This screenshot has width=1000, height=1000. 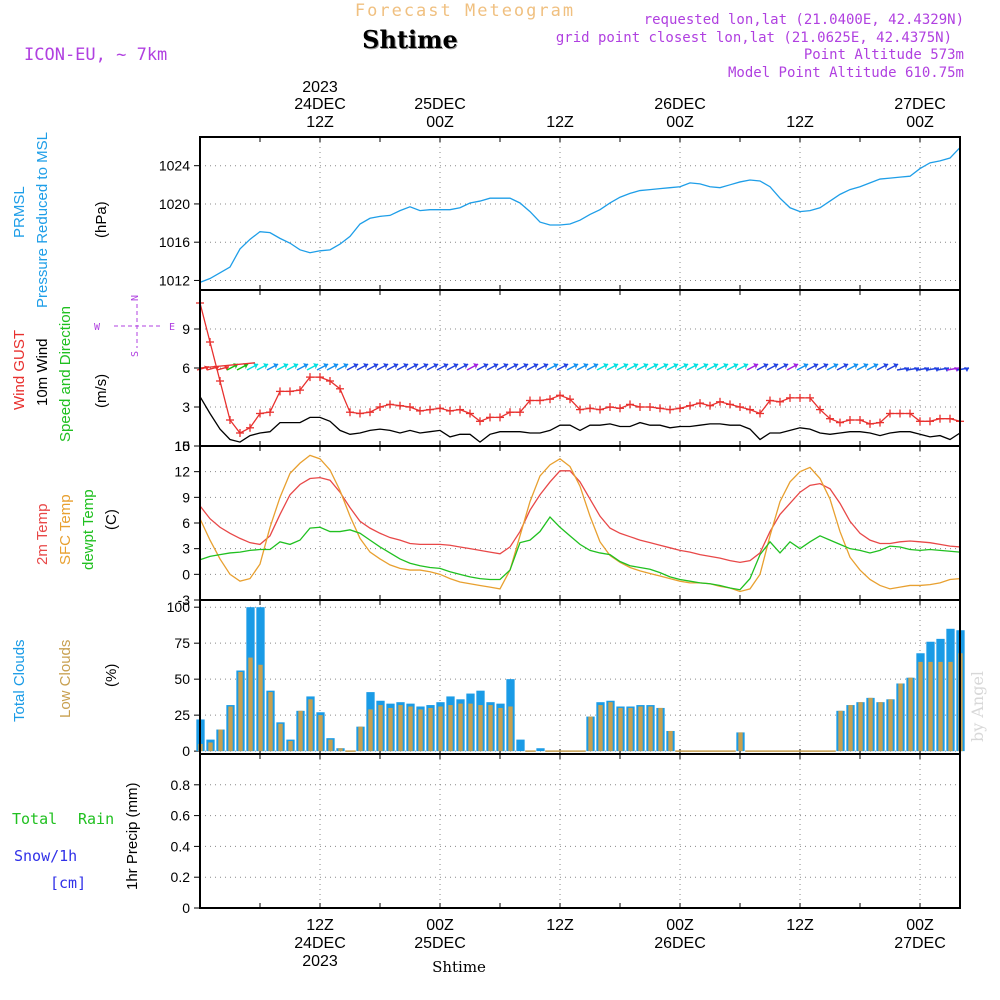 I want to click on prmsl-label: PRMSL, so click(x=19, y=212).